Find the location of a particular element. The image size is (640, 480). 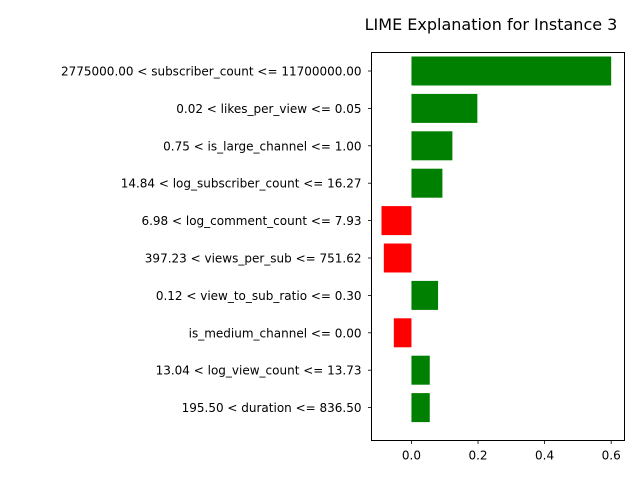

y-tick-label-5: 397.23 < views_per_sub <= 751.62 is located at coordinates (253, 259).